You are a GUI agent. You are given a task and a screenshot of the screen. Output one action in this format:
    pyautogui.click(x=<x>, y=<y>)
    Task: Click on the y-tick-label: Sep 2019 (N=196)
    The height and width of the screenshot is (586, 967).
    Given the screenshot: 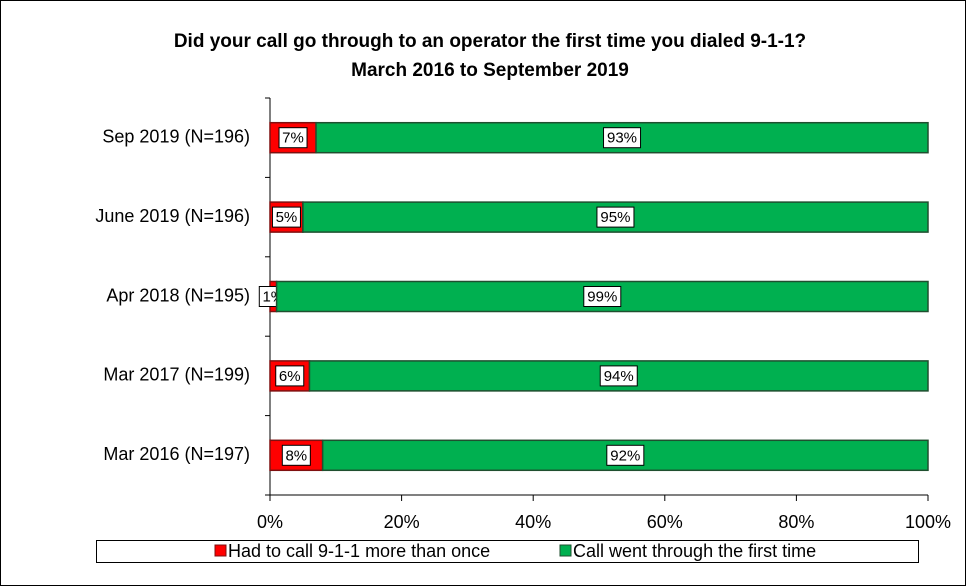 What is the action you would take?
    pyautogui.click(x=176, y=136)
    